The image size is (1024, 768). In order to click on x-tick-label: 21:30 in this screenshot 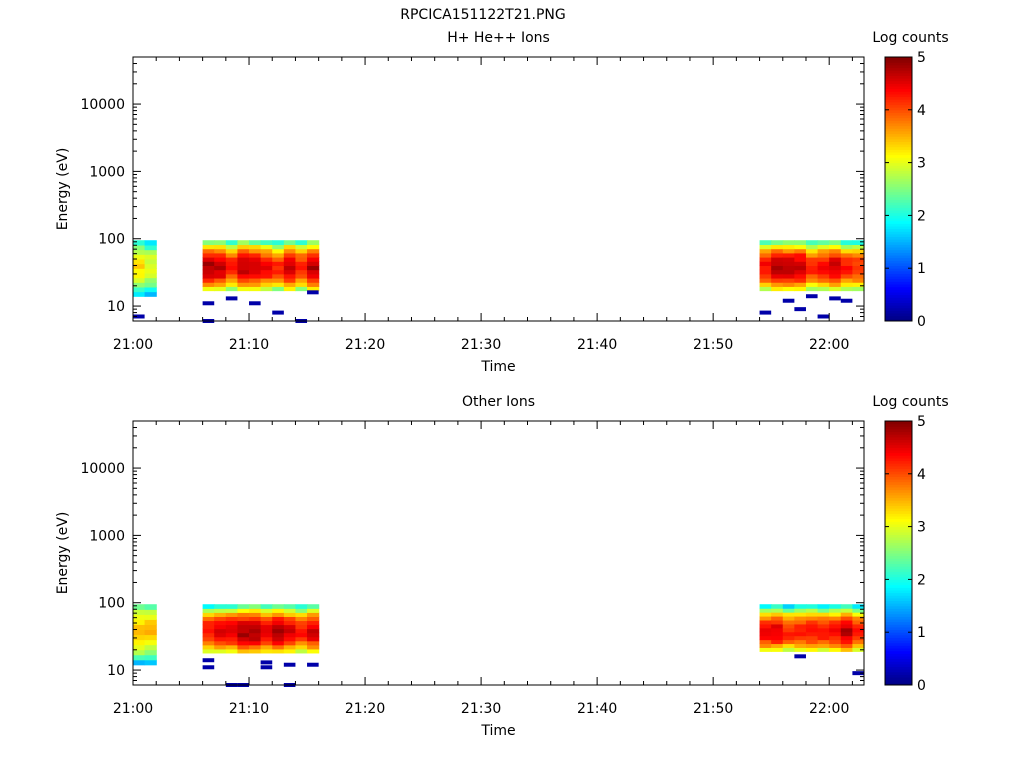, I will do `click(481, 709)`.